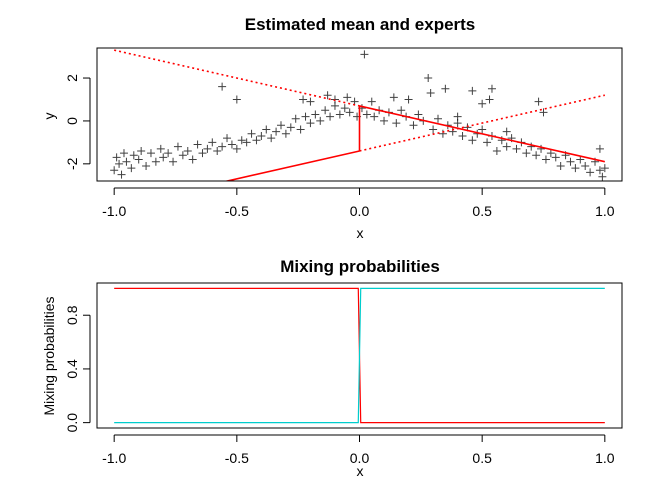 This screenshot has height=480, width=672. I want to click on x-tick-label: 1.0, so click(605, 458).